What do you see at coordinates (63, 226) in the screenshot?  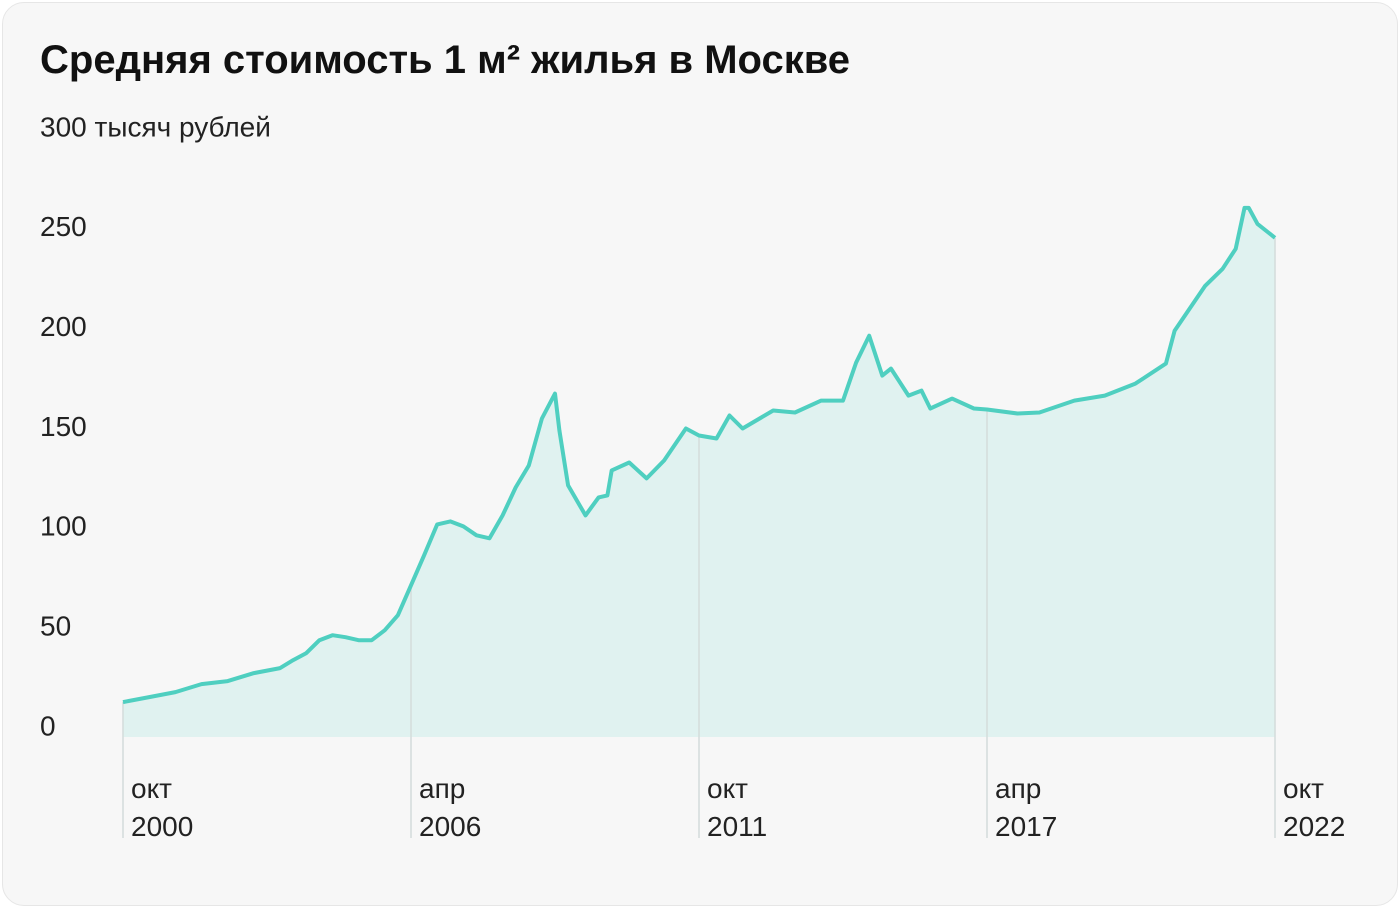 I see `y-tick-label: 250` at bounding box center [63, 226].